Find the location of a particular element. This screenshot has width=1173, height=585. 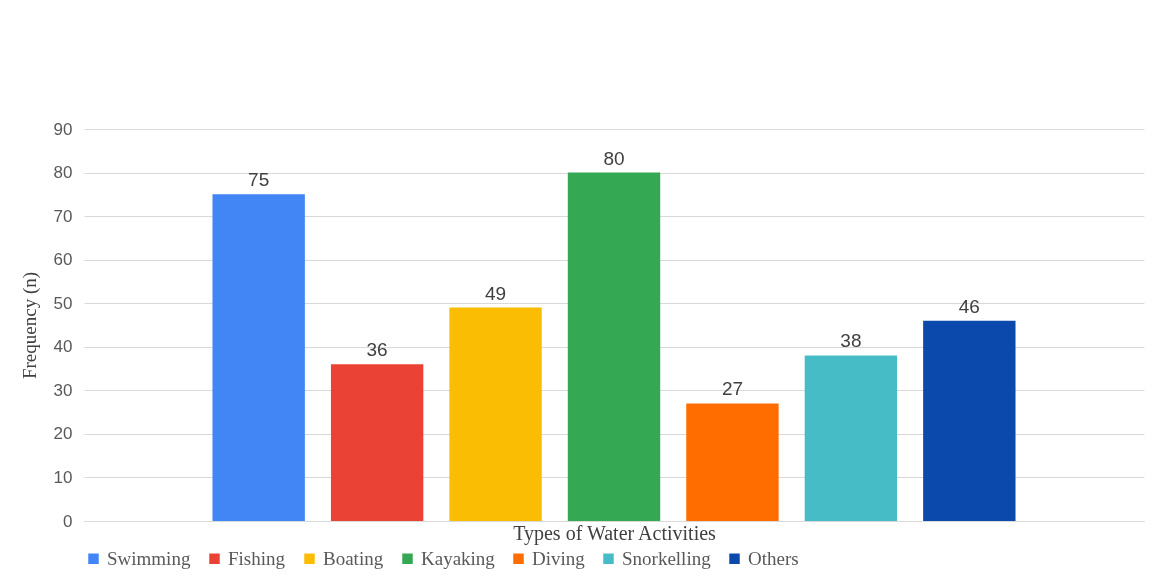

y-axis-title: Frequency (n) is located at coordinates (29, 325).